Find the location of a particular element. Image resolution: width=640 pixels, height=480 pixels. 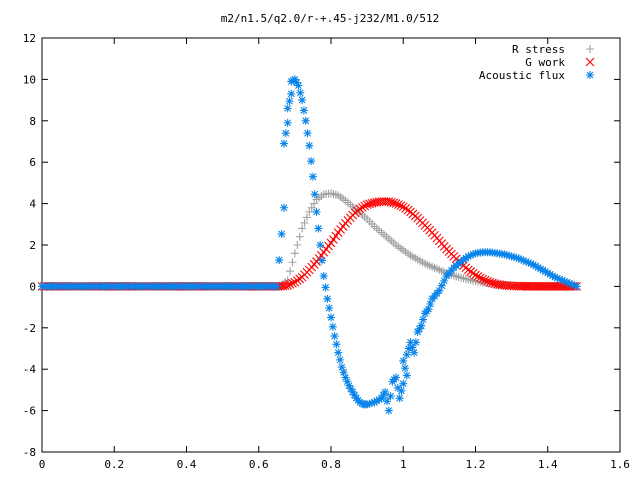

y-tick-label: -8 is located at coordinates (29, 452).